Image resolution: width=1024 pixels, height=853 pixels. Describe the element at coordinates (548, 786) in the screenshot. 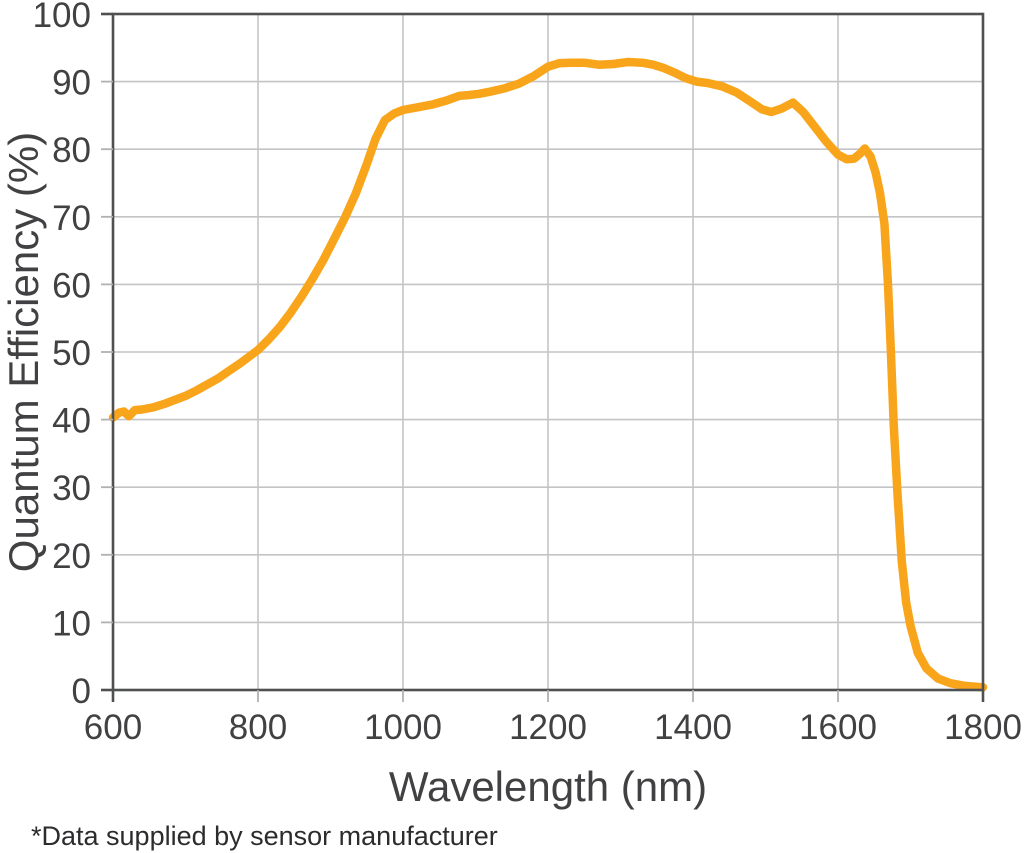

I see `x-axis-title: Wavelength (nm)` at that location.